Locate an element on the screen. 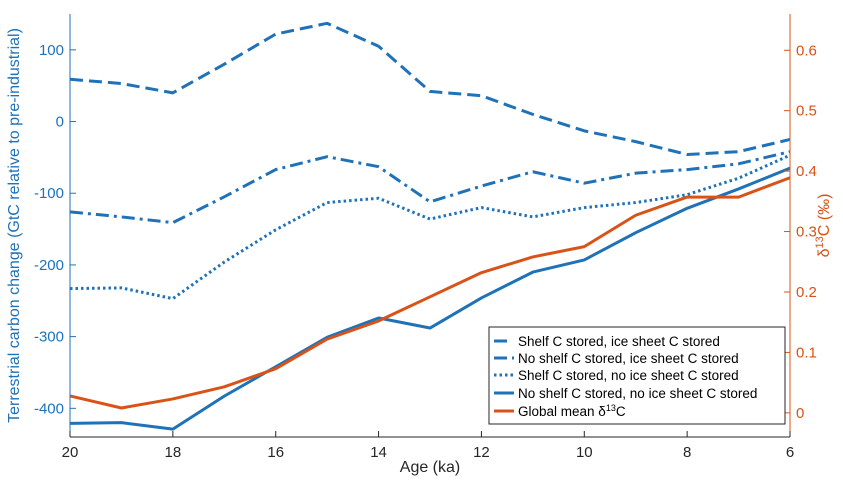  y-left-tick-label: -100 is located at coordinates (49, 193).